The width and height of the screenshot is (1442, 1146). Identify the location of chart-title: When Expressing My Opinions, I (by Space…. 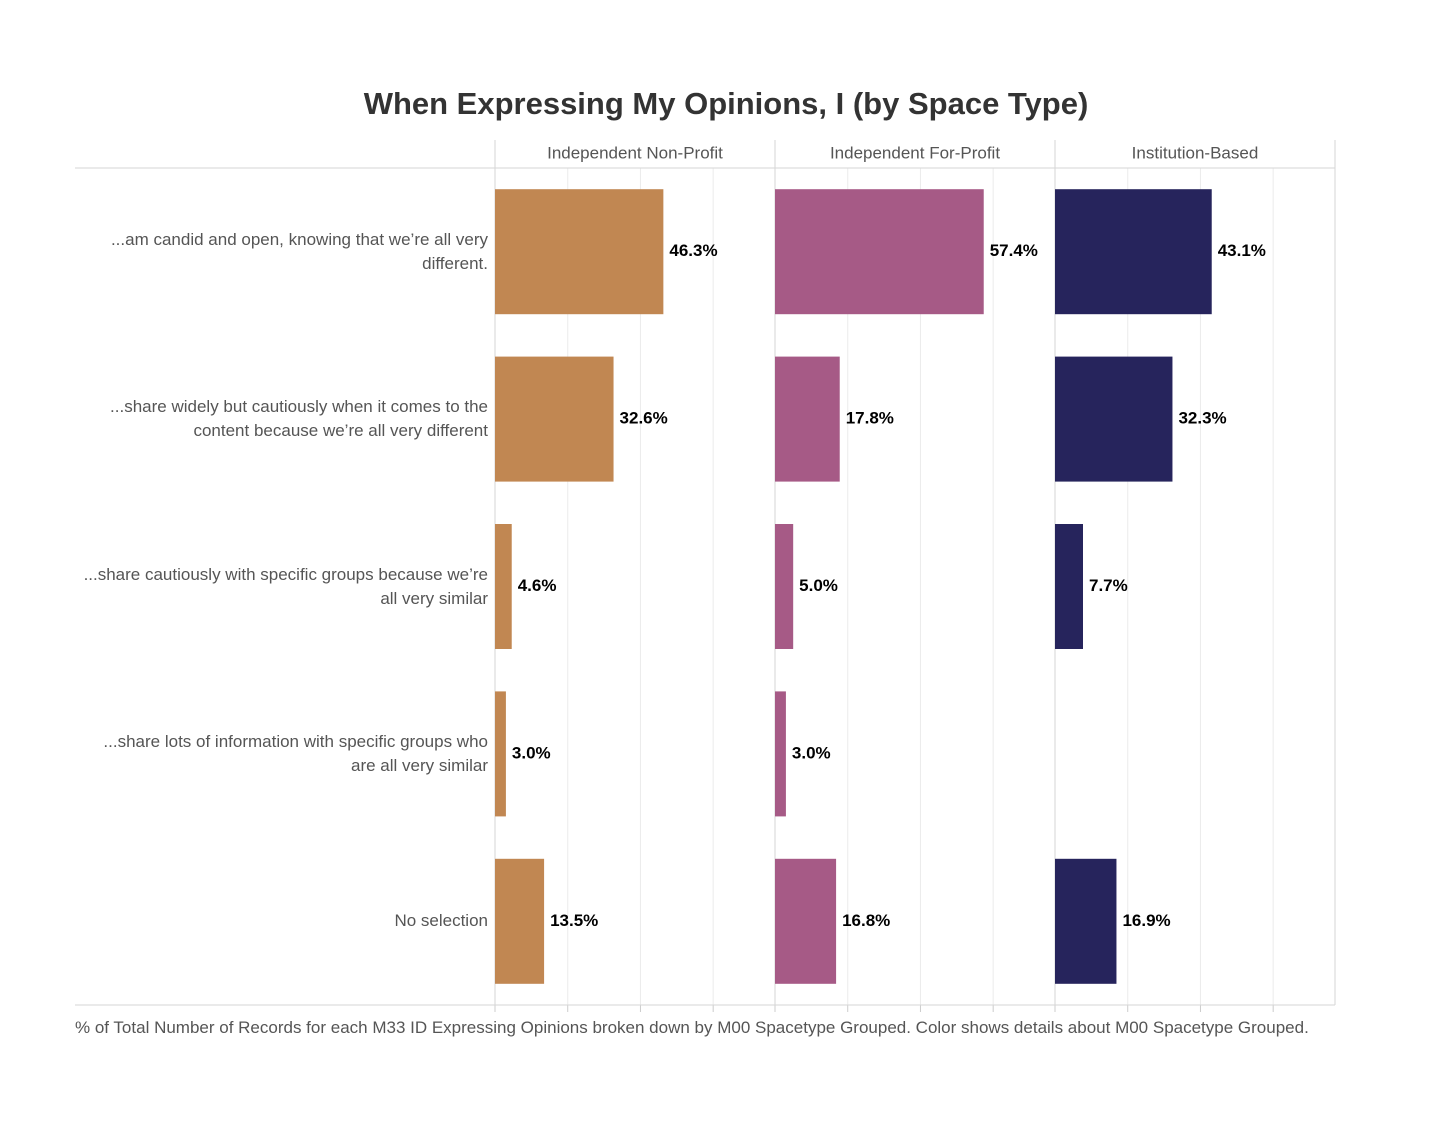
(726, 103).